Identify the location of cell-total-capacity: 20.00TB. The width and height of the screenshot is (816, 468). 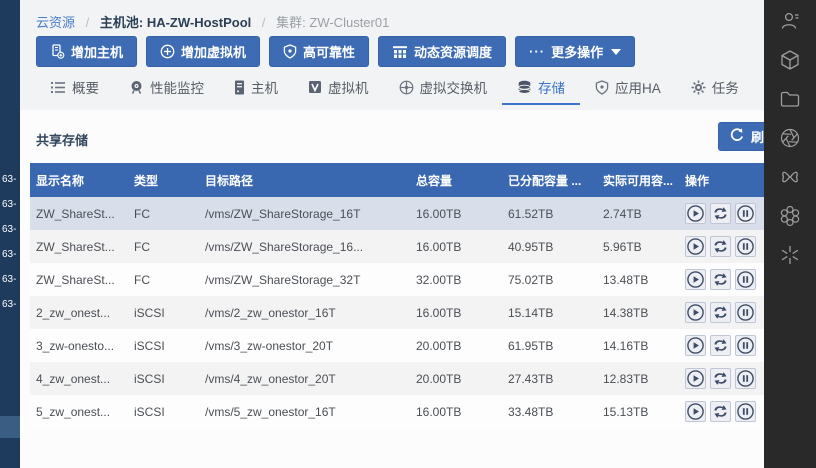
(439, 378).